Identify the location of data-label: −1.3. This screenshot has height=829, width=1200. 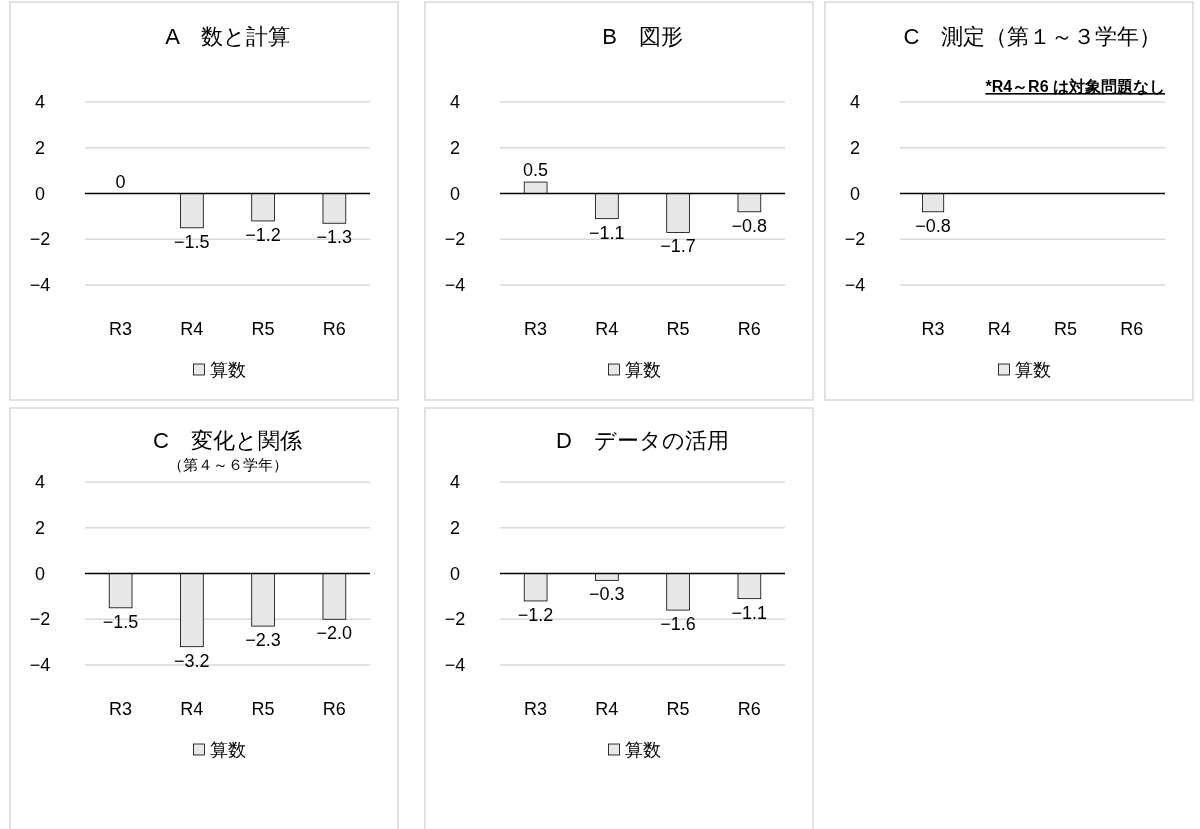
(334, 237).